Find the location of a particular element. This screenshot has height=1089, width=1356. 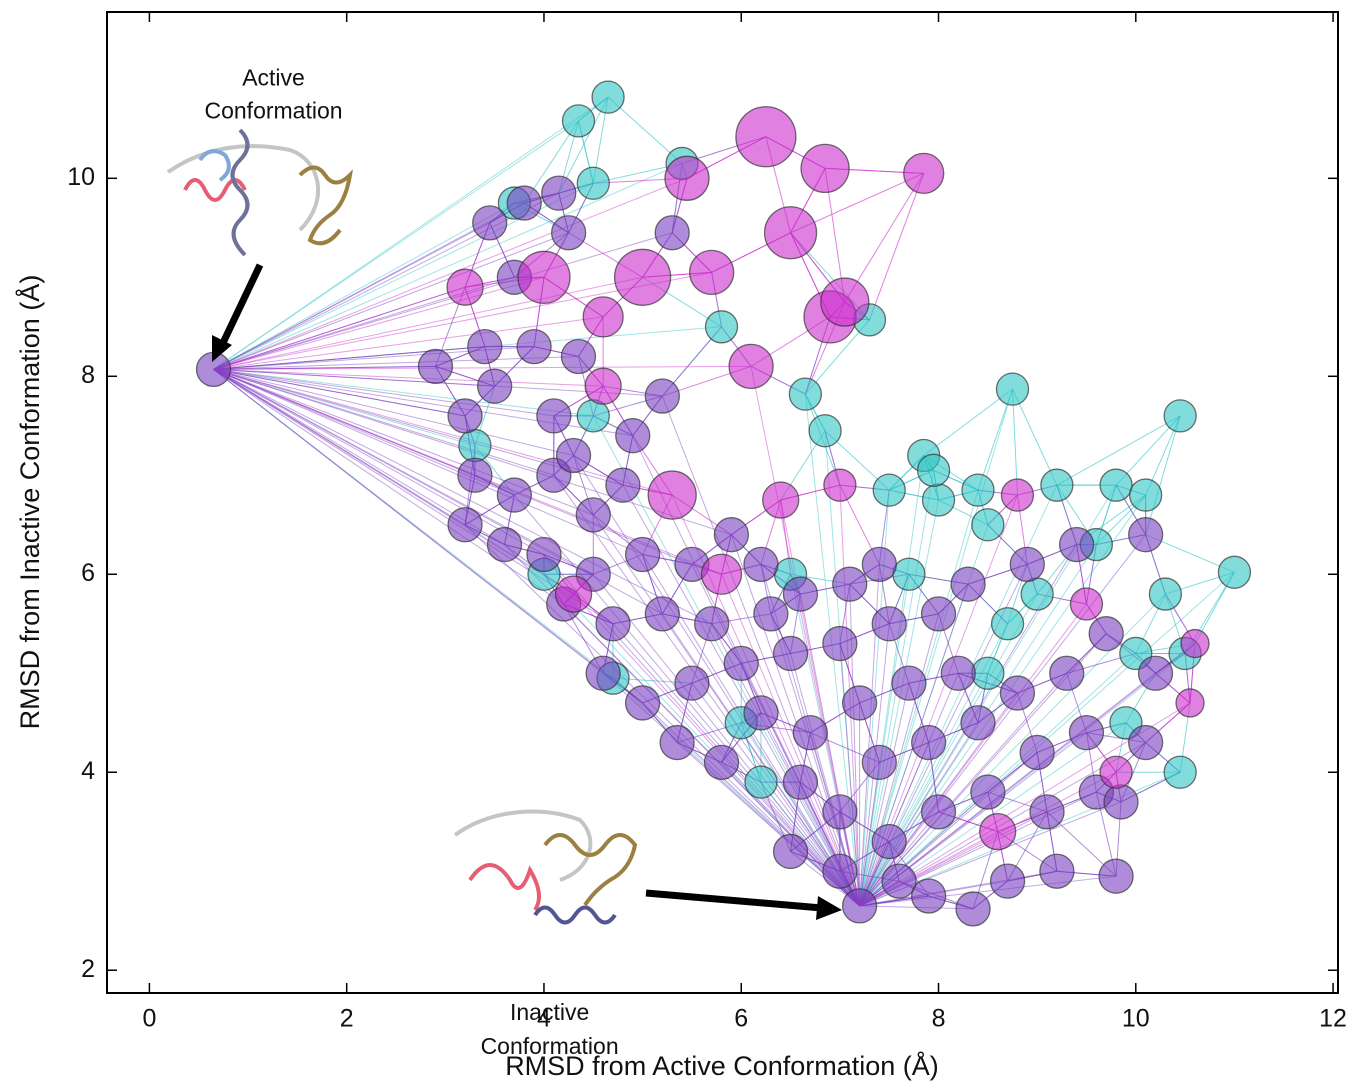

x-tick-label: 10 is located at coordinates (1136, 1019).